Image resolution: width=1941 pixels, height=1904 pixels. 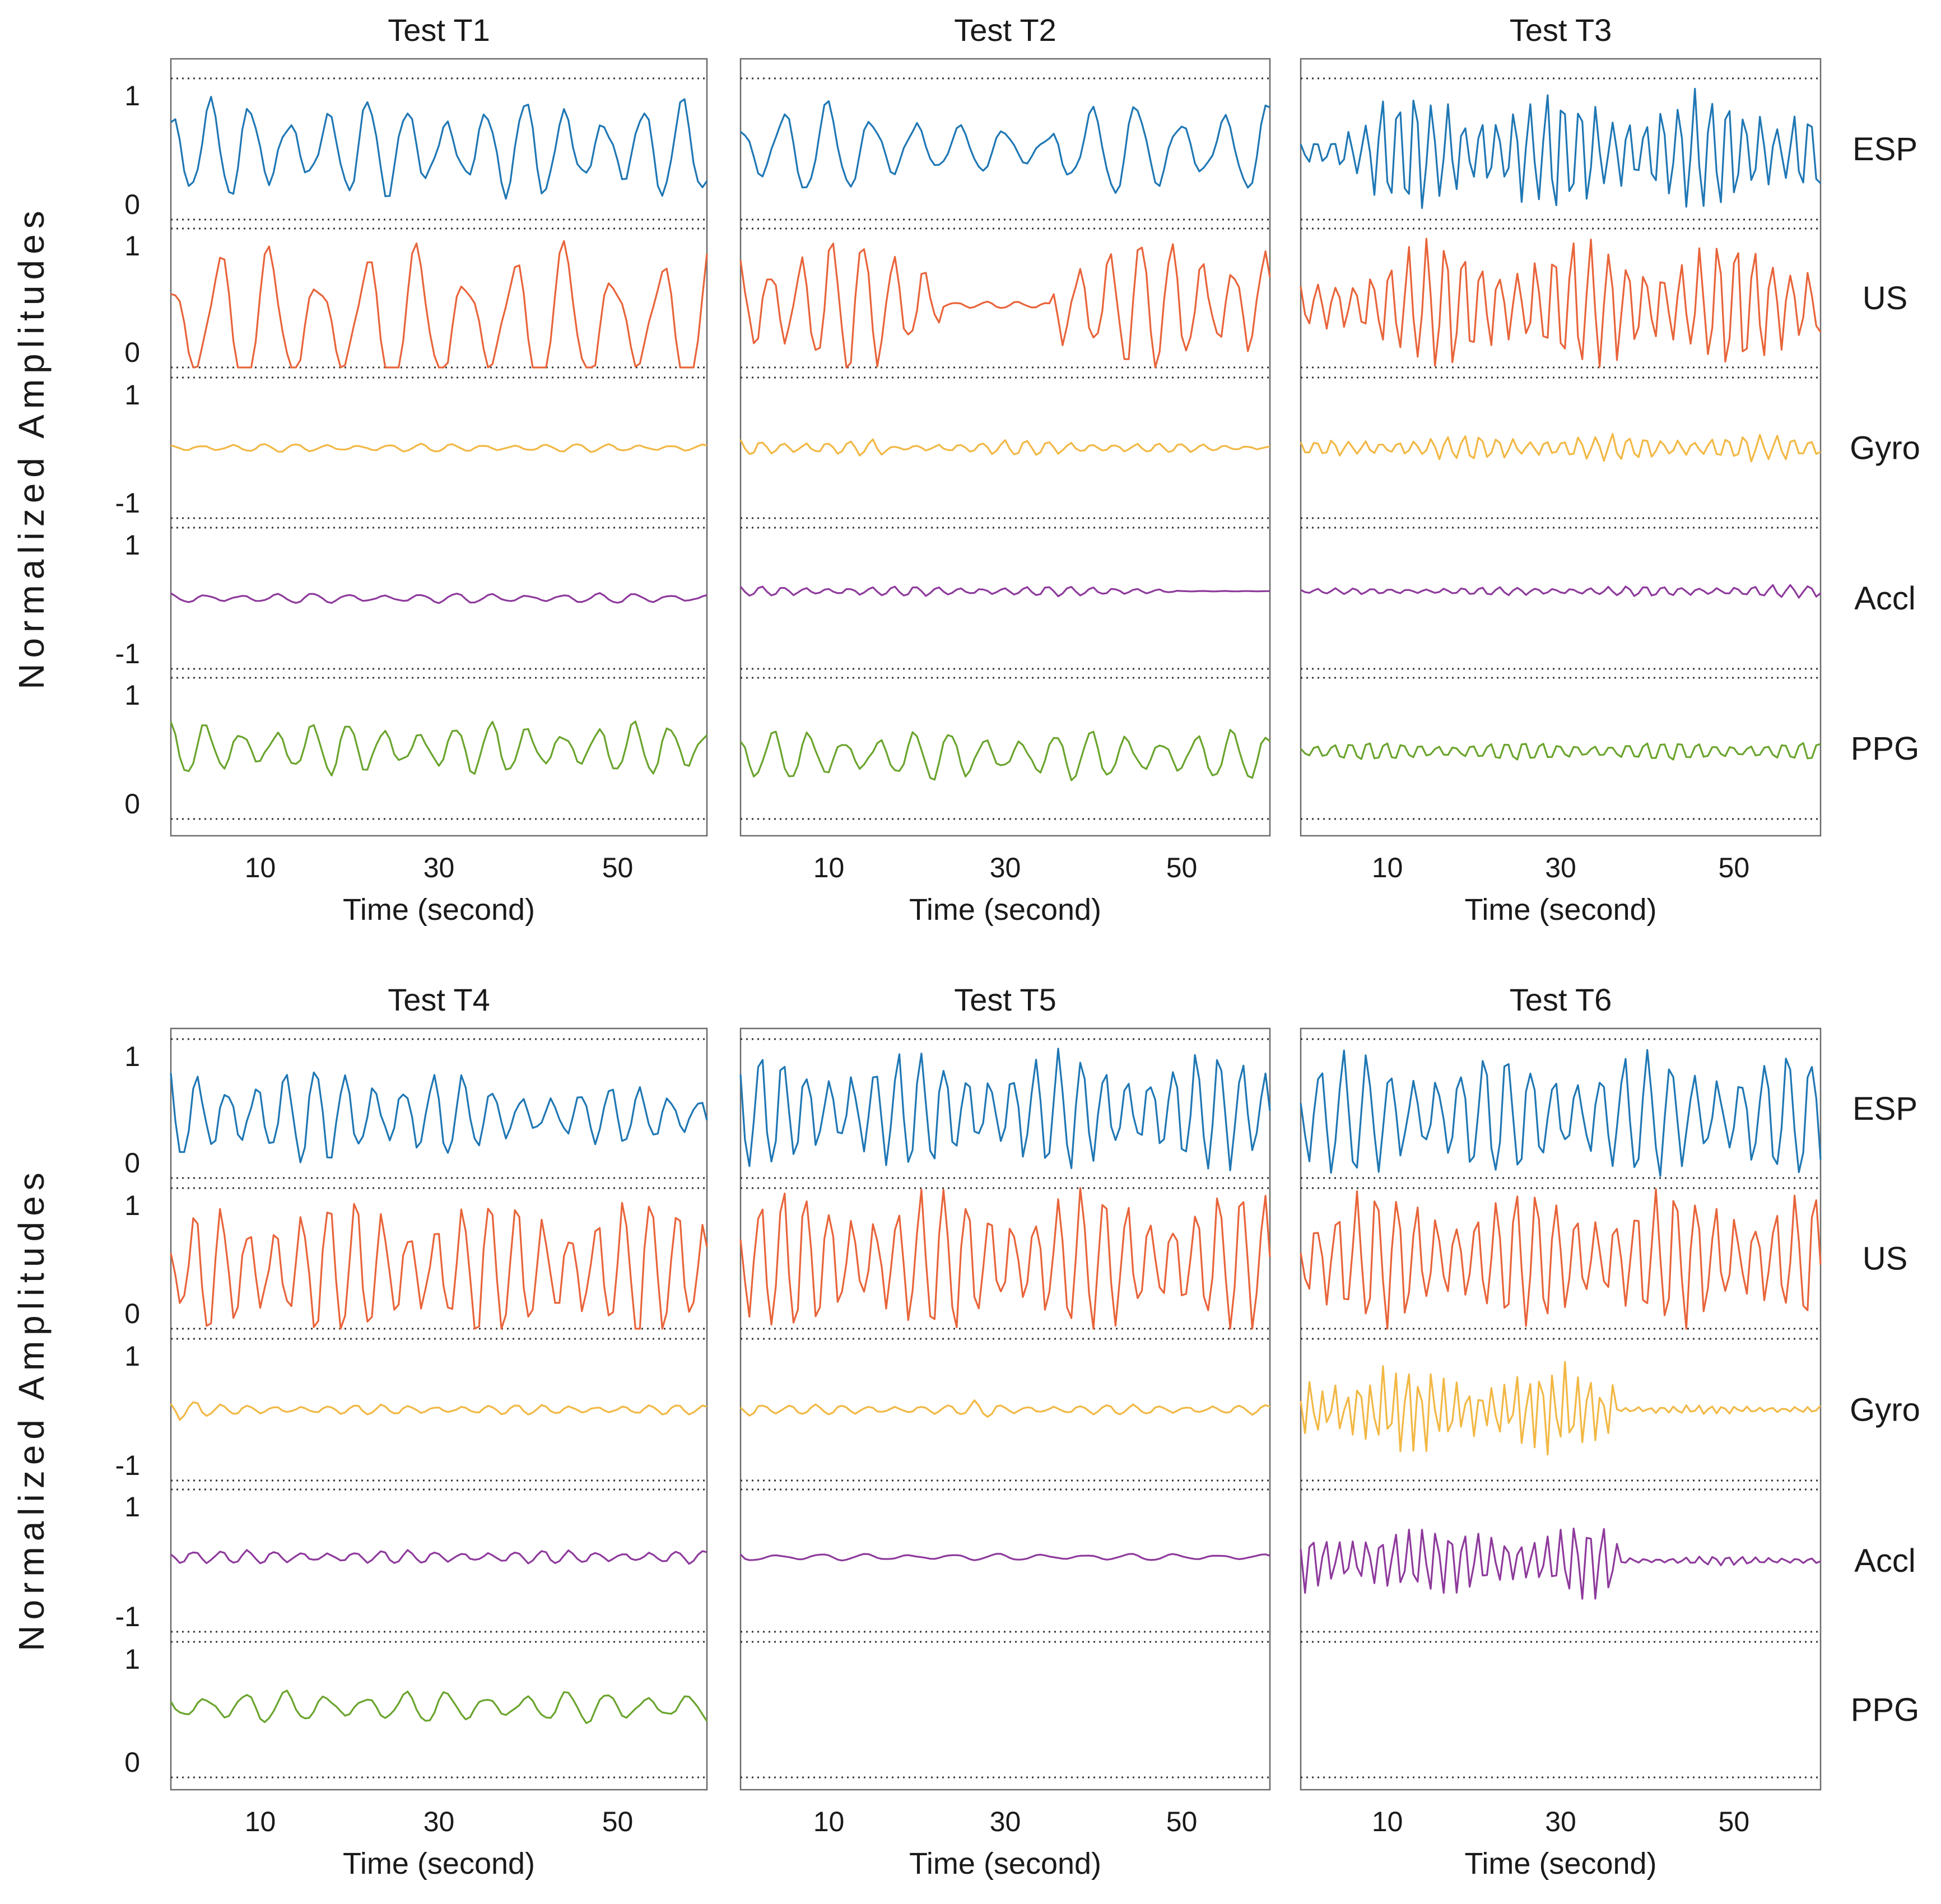 I want to click on panel-title: Test T5, so click(x=1005, y=999).